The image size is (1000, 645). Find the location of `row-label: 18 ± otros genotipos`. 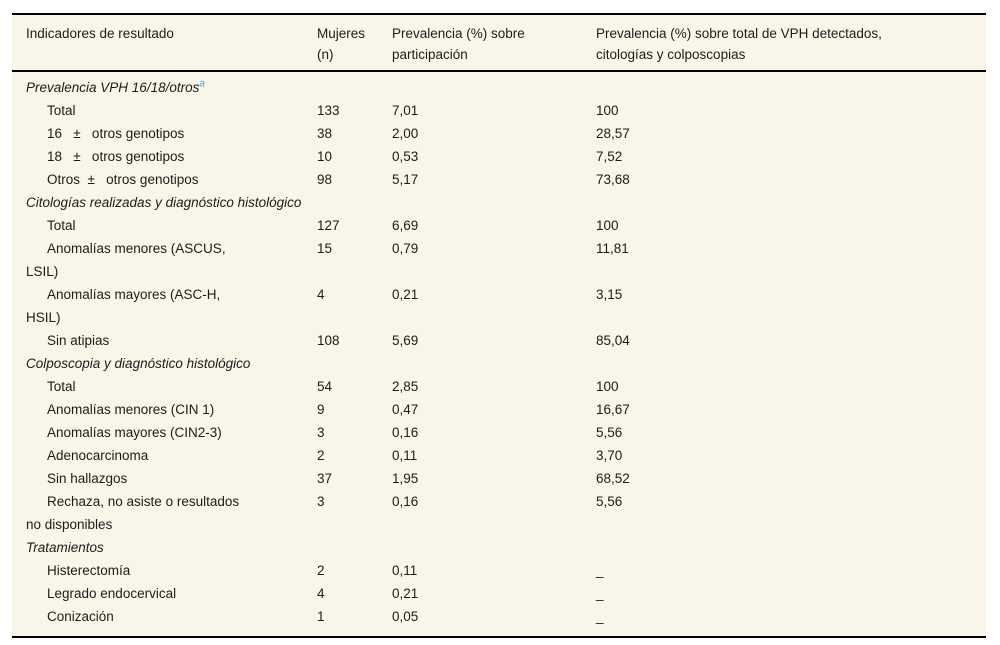

row-label: 18 ± otros genotipos is located at coordinates (116, 156).